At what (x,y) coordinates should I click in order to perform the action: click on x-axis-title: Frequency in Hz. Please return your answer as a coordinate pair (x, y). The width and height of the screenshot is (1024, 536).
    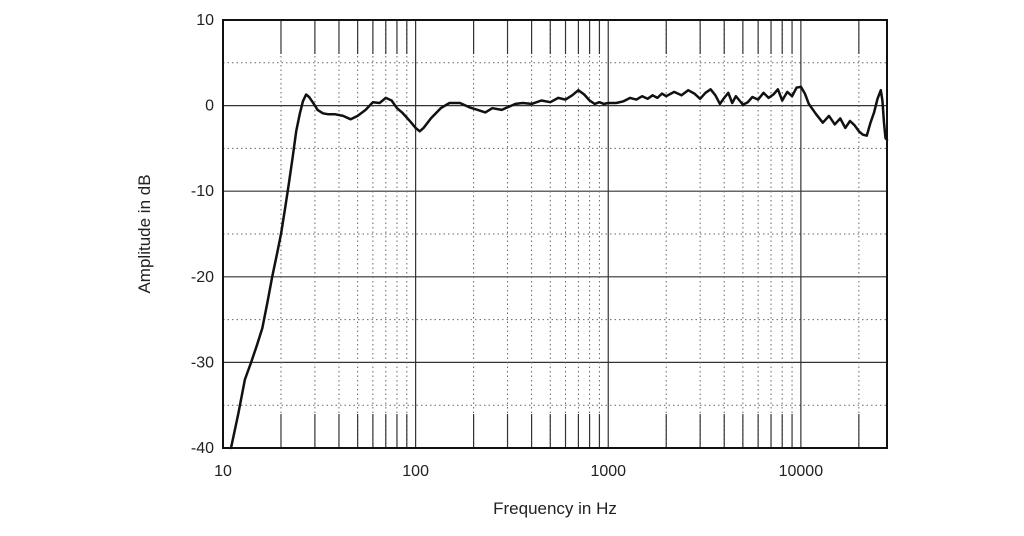
    Looking at the image, I should click on (555, 508).